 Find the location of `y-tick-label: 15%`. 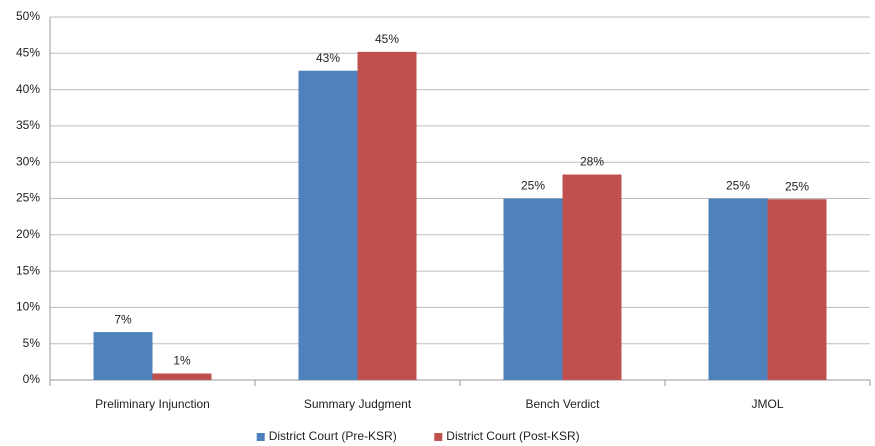

y-tick-label: 15% is located at coordinates (28, 270).